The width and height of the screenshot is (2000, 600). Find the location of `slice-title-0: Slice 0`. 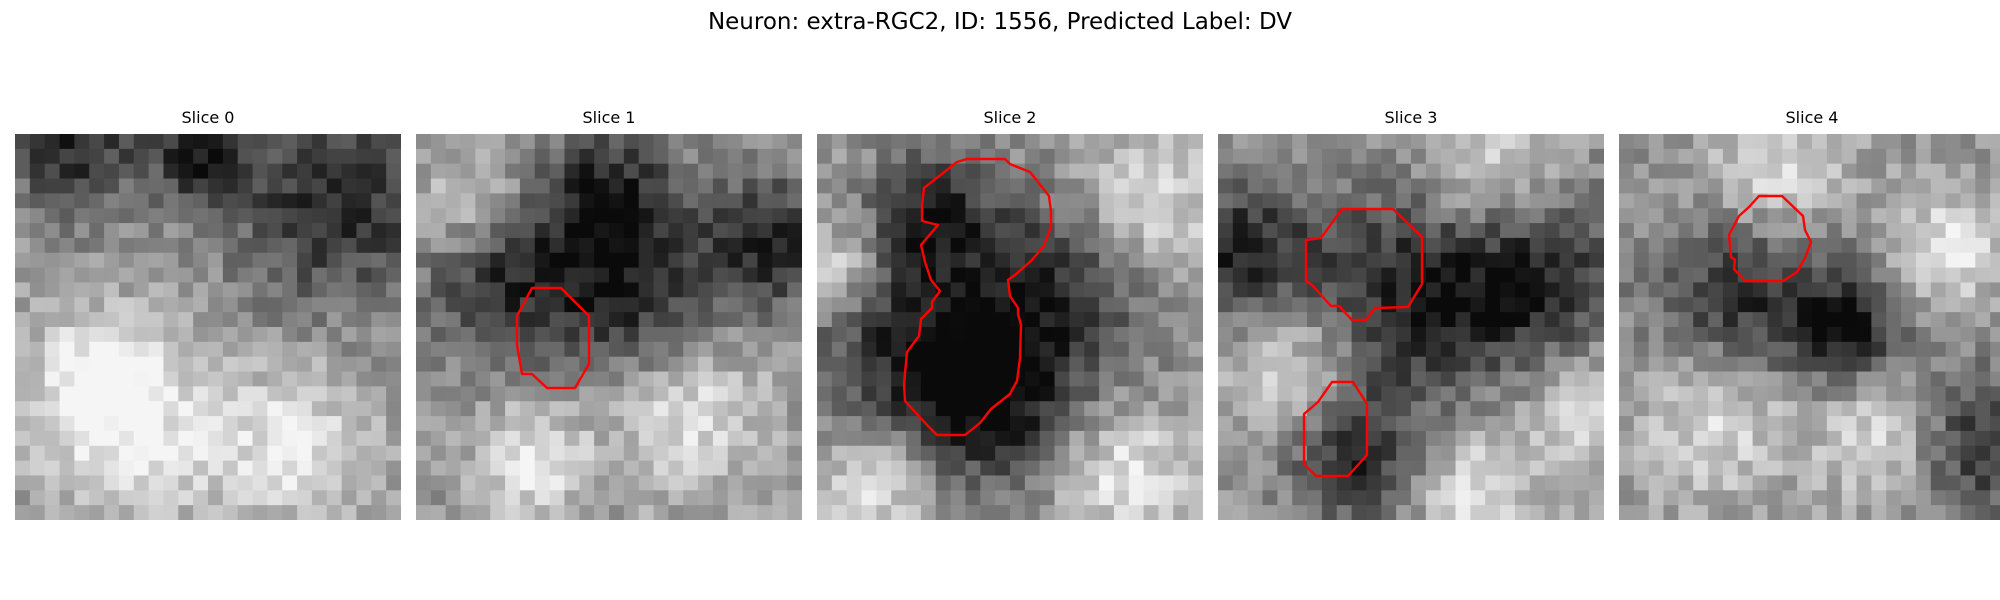

slice-title-0: Slice 0 is located at coordinates (208, 117).